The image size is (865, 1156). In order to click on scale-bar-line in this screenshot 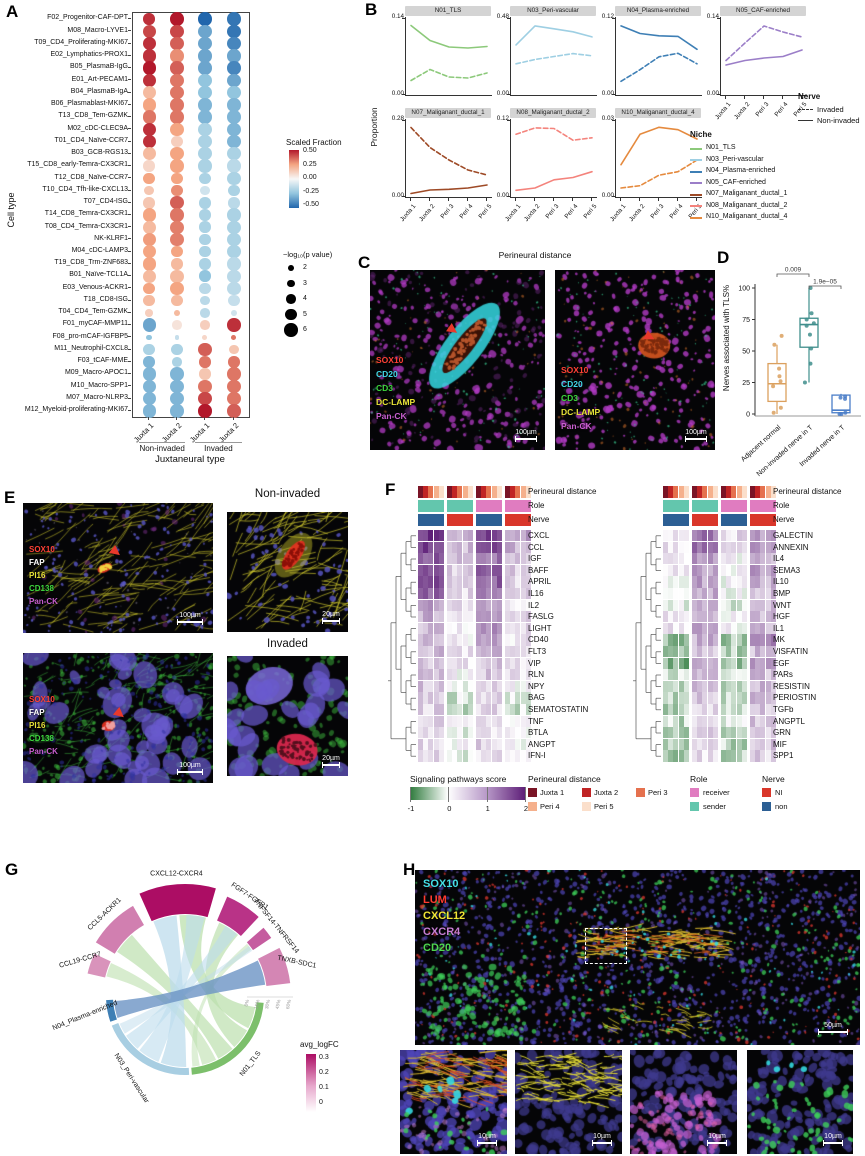, I will do `click(602, 1143)`.